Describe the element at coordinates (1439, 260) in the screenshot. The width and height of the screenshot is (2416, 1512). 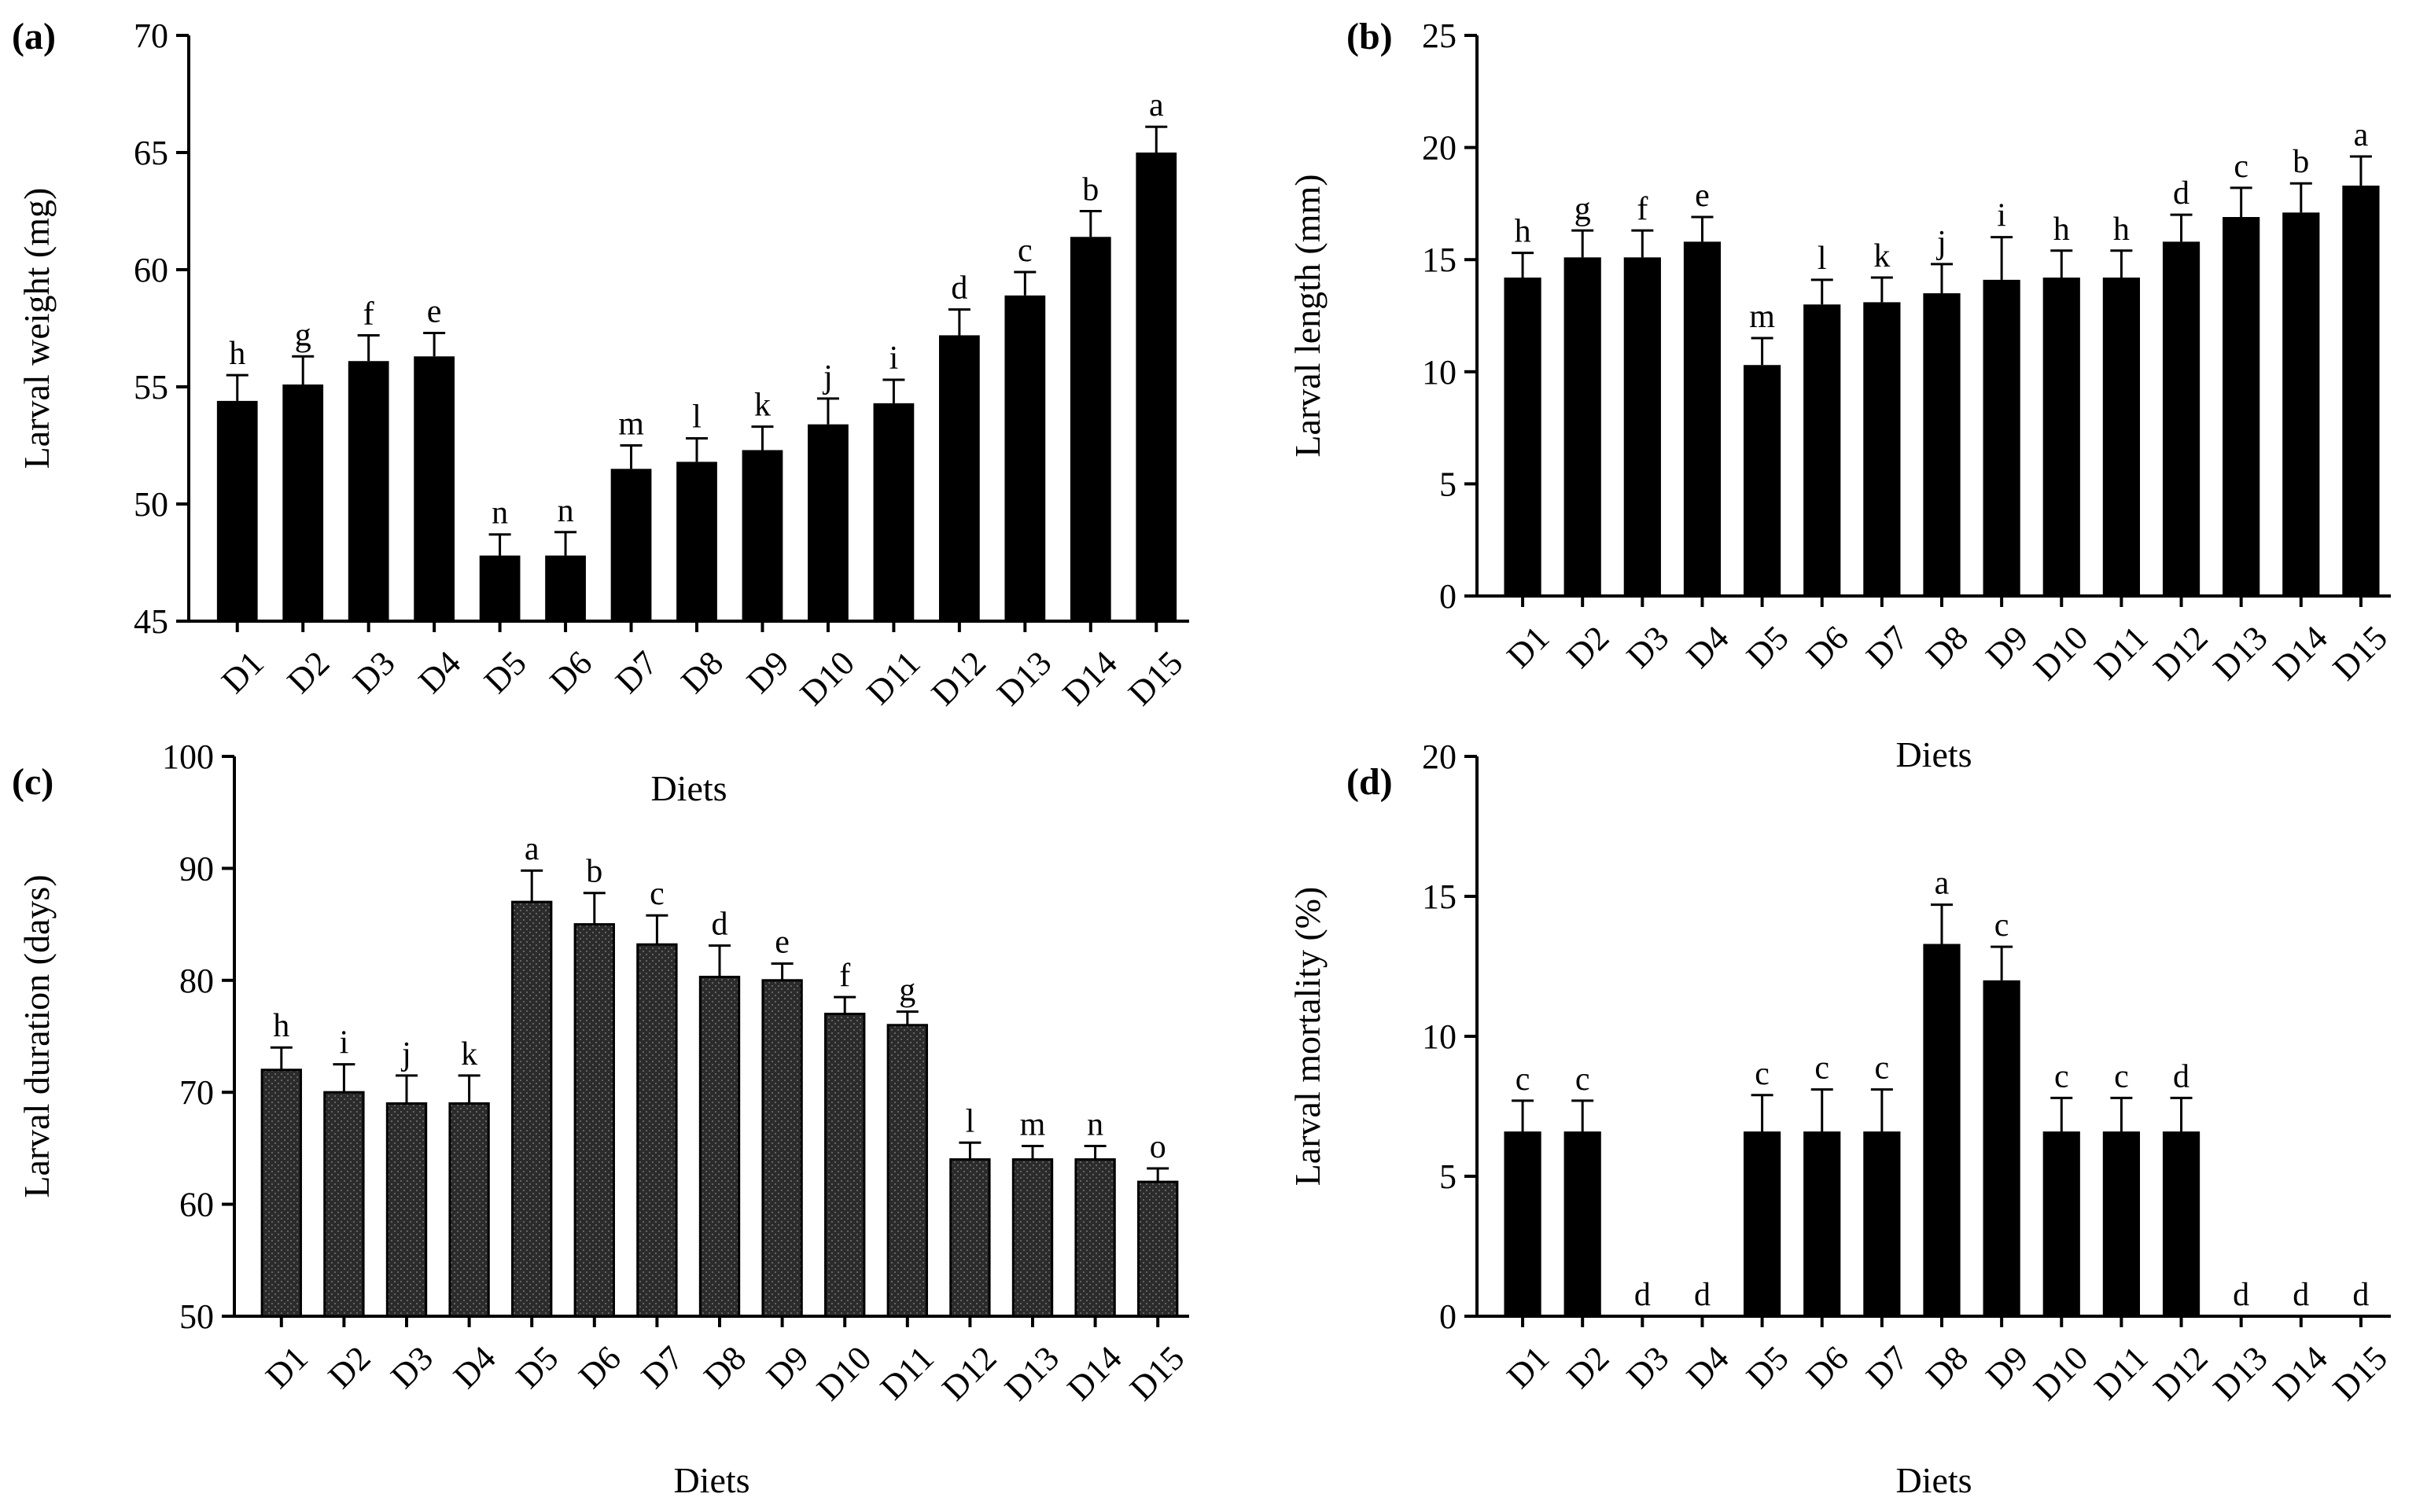
I see `y-tick-label: 15` at that location.